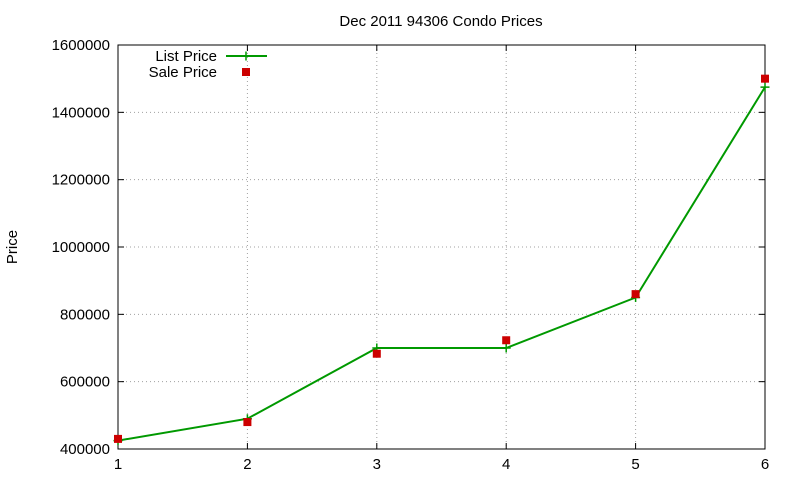 The width and height of the screenshot is (800, 480). I want to click on legend: List Price Sale Price, so click(208, 64).